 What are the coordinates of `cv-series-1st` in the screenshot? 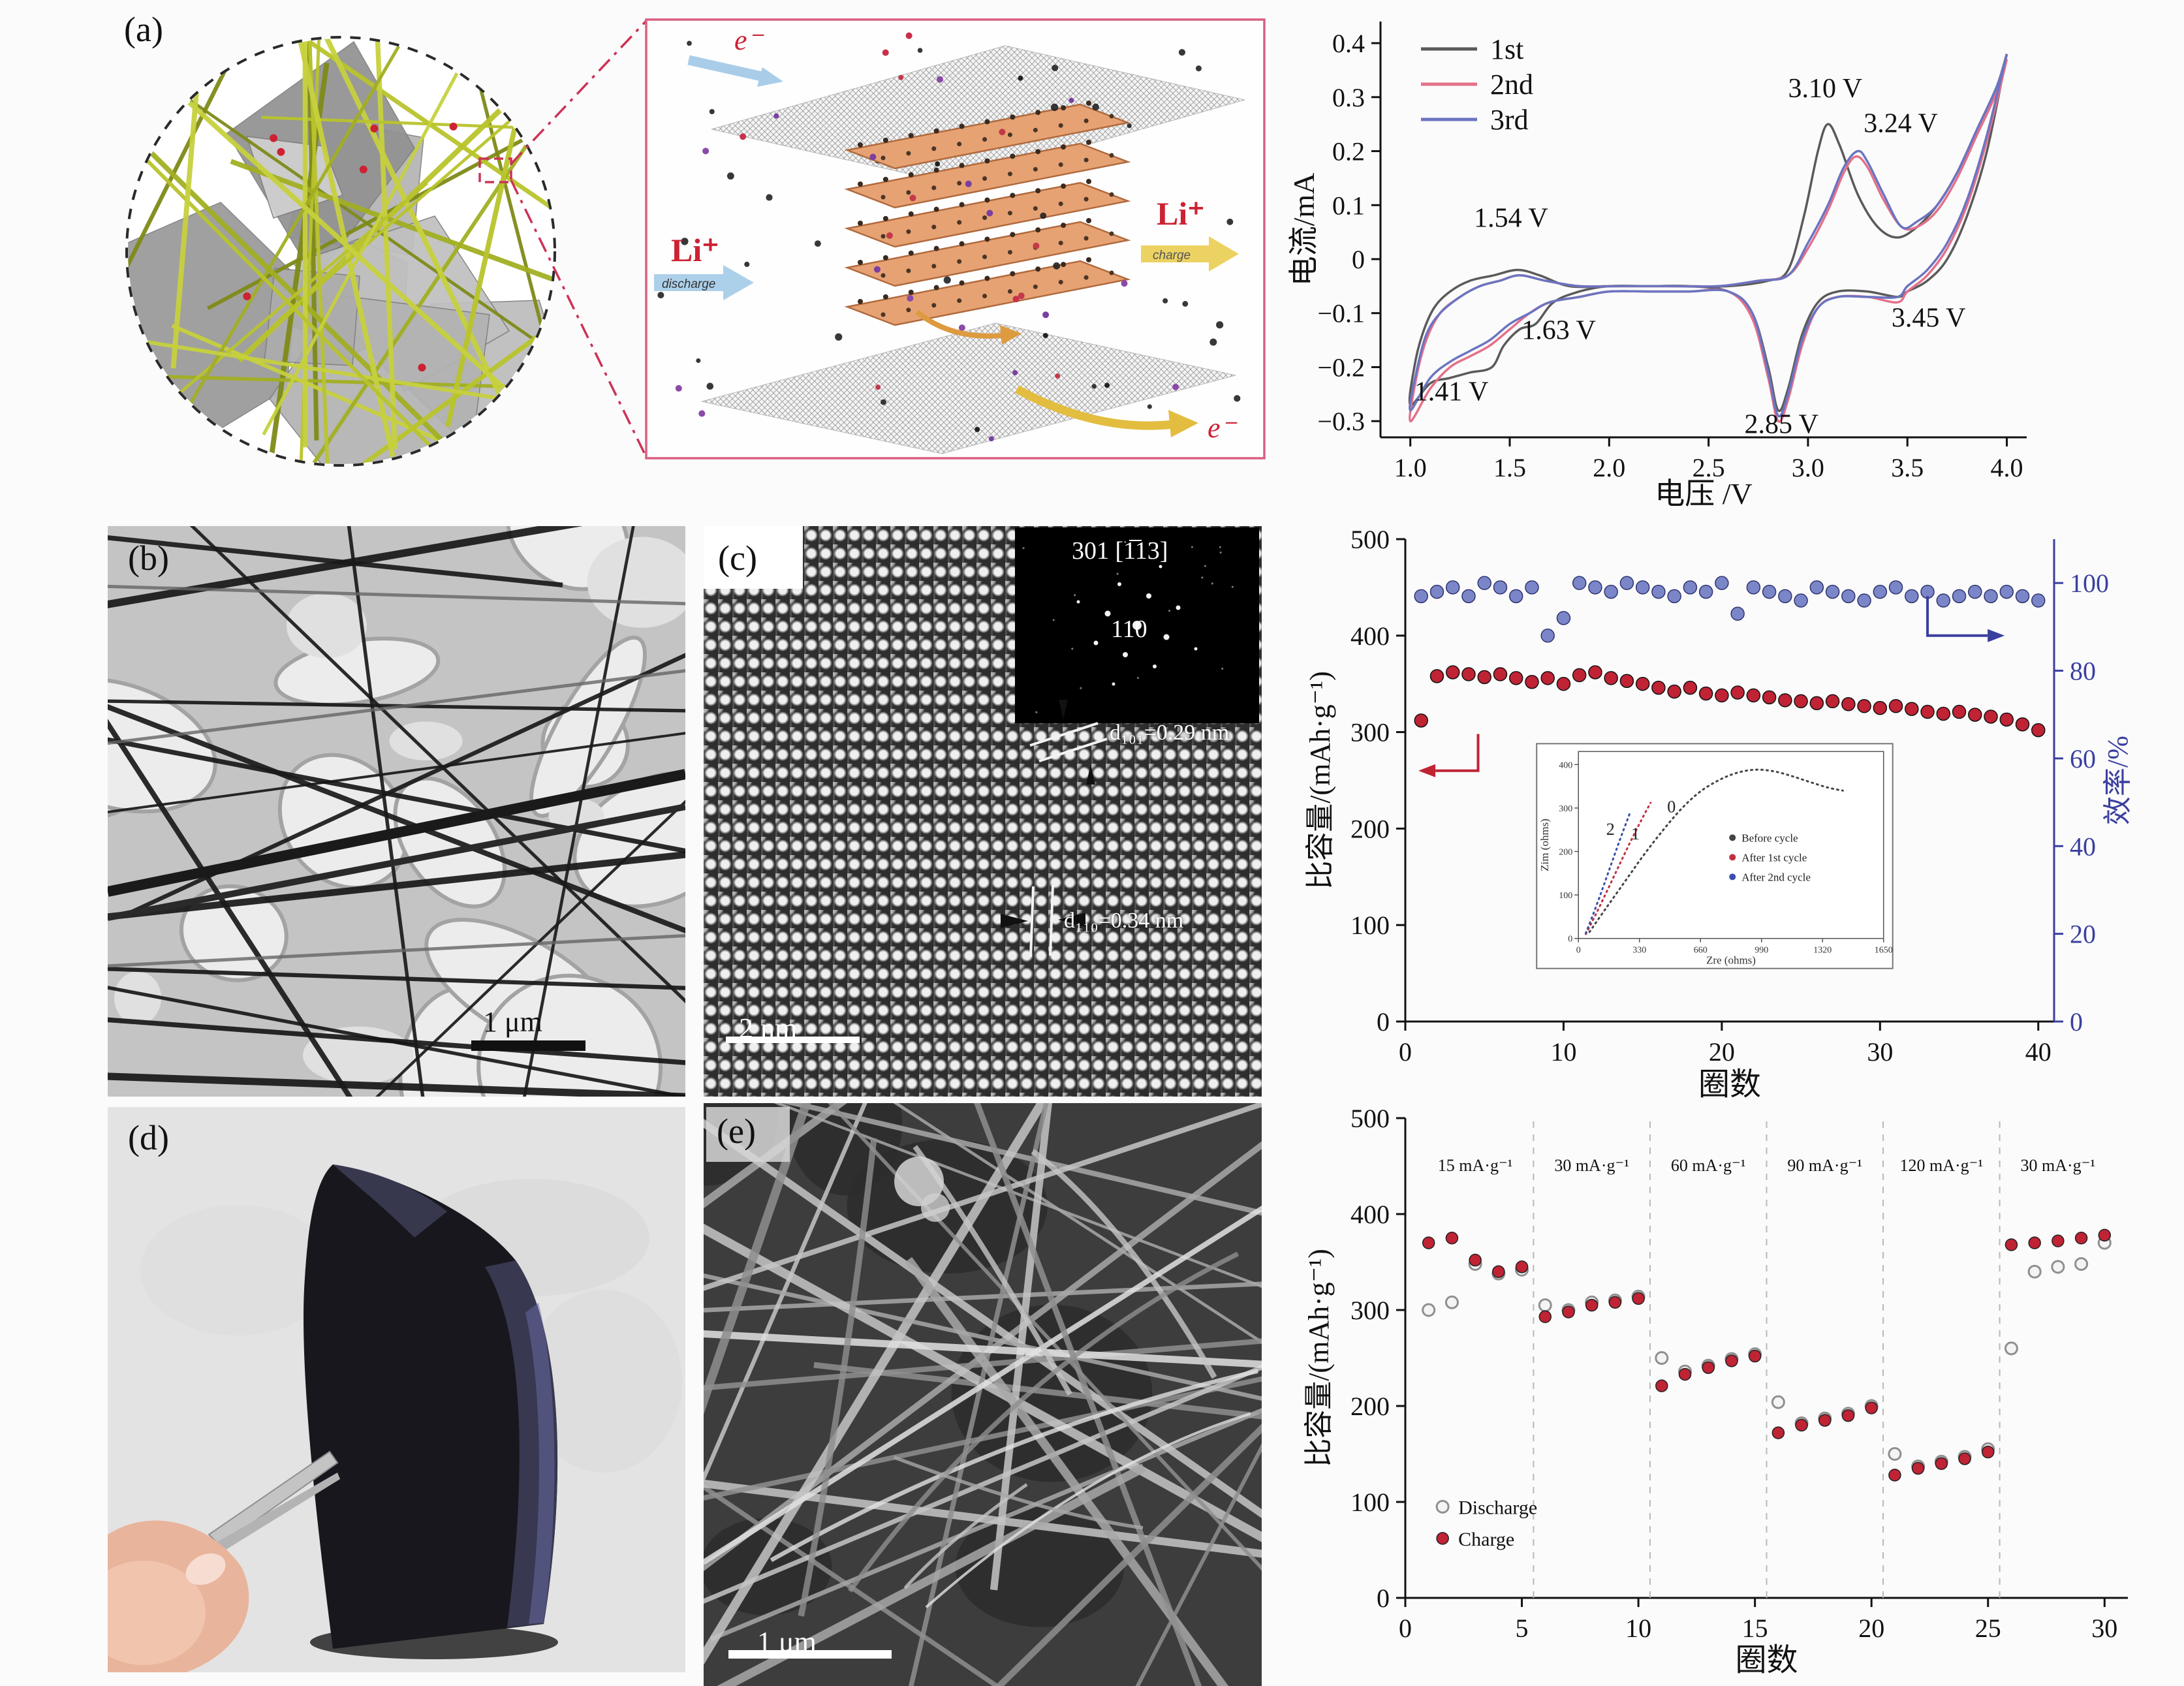 It's located at (1708, 233).